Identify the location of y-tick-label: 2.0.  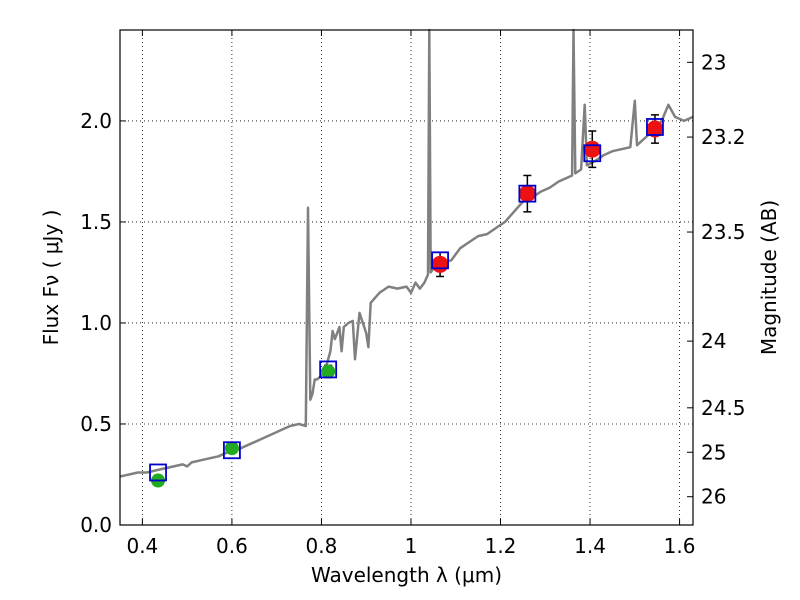
(96, 121).